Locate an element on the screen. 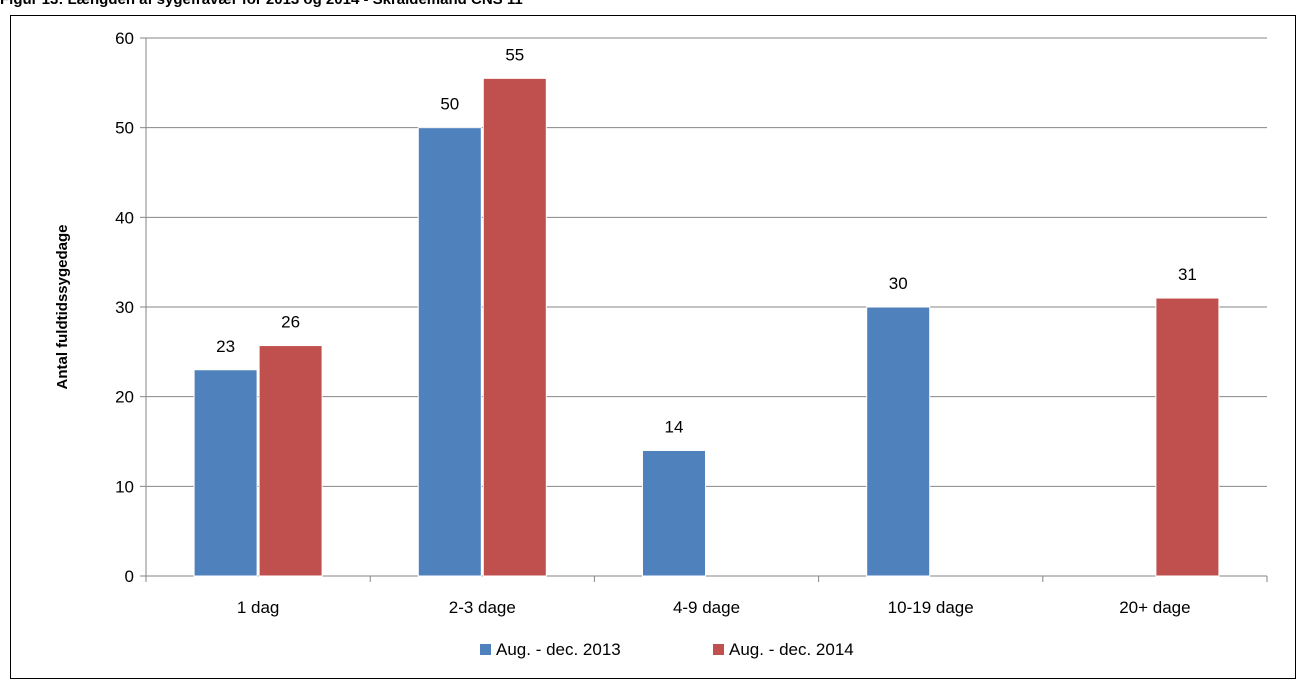  x-tick-label: 10-19 dage is located at coordinates (931, 607).